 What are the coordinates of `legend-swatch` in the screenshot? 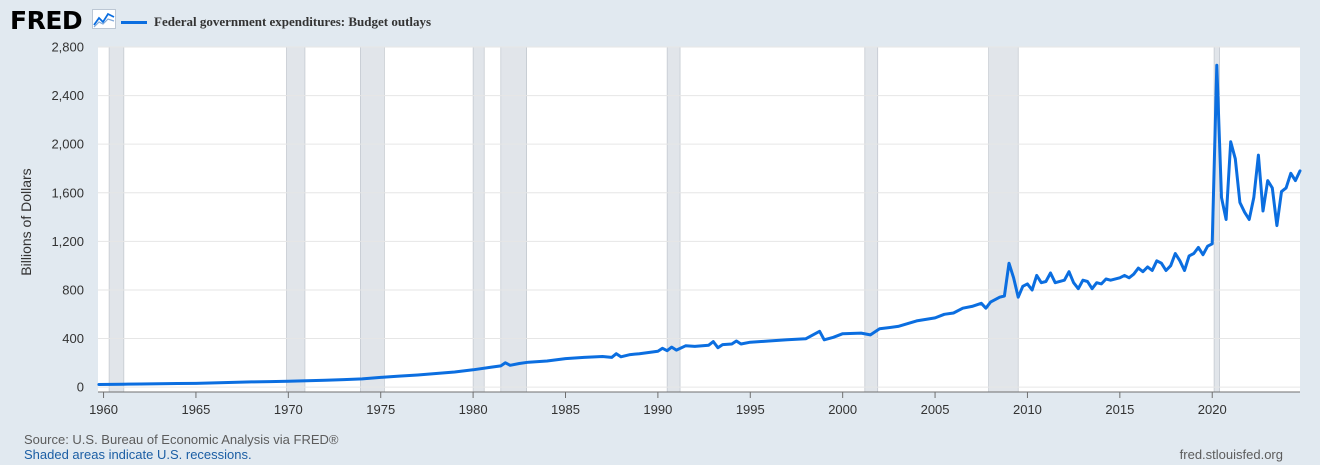 It's located at (134, 22).